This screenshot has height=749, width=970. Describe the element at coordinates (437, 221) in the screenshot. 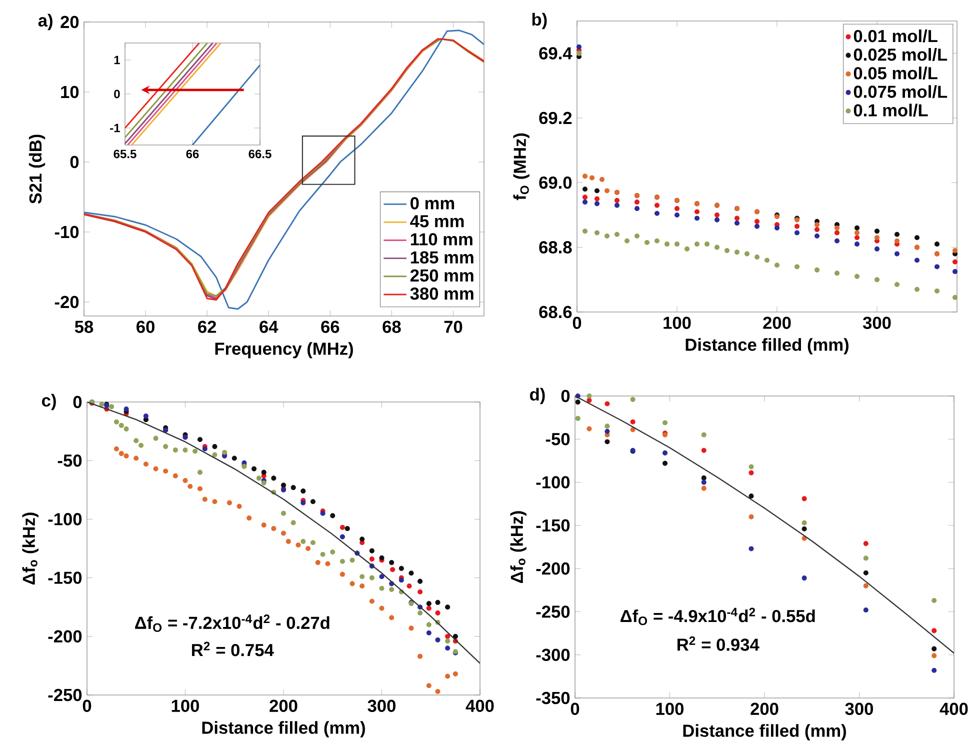

I see `legend-label: 45 mm` at that location.